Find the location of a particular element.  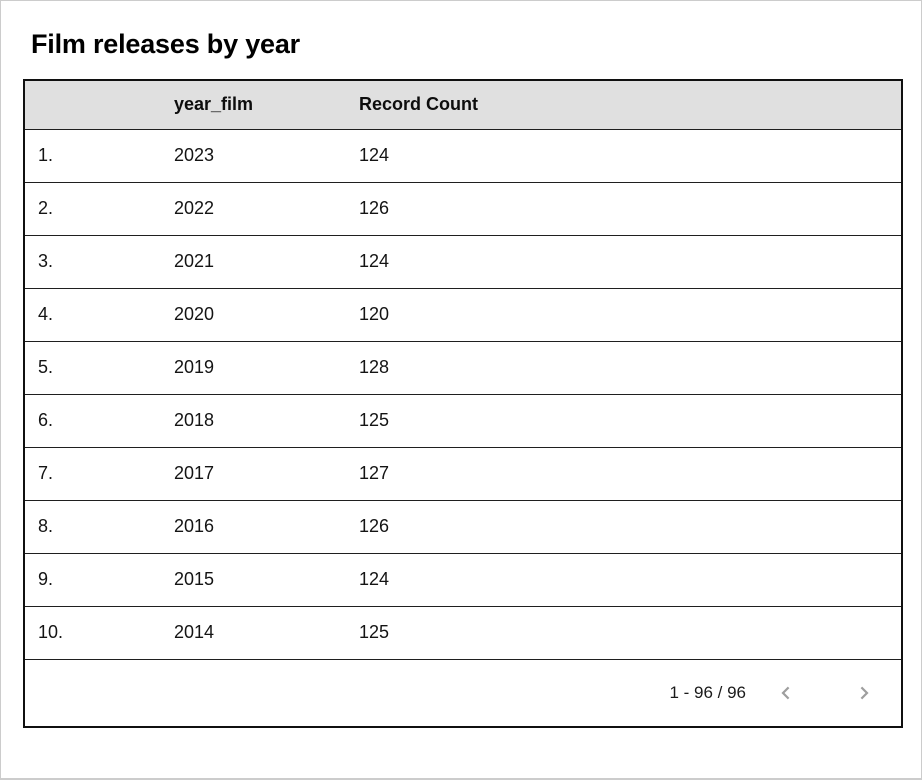

chart-title: Film releases by year is located at coordinates (165, 44).